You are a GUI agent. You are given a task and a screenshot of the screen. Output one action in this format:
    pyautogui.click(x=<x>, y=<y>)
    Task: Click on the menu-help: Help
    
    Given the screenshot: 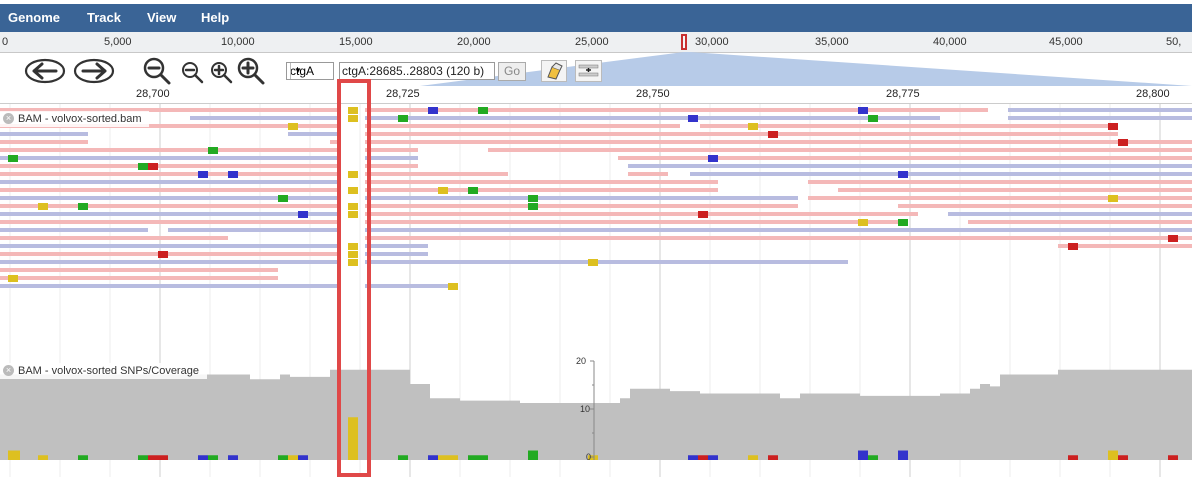 What is the action you would take?
    pyautogui.click(x=215, y=17)
    